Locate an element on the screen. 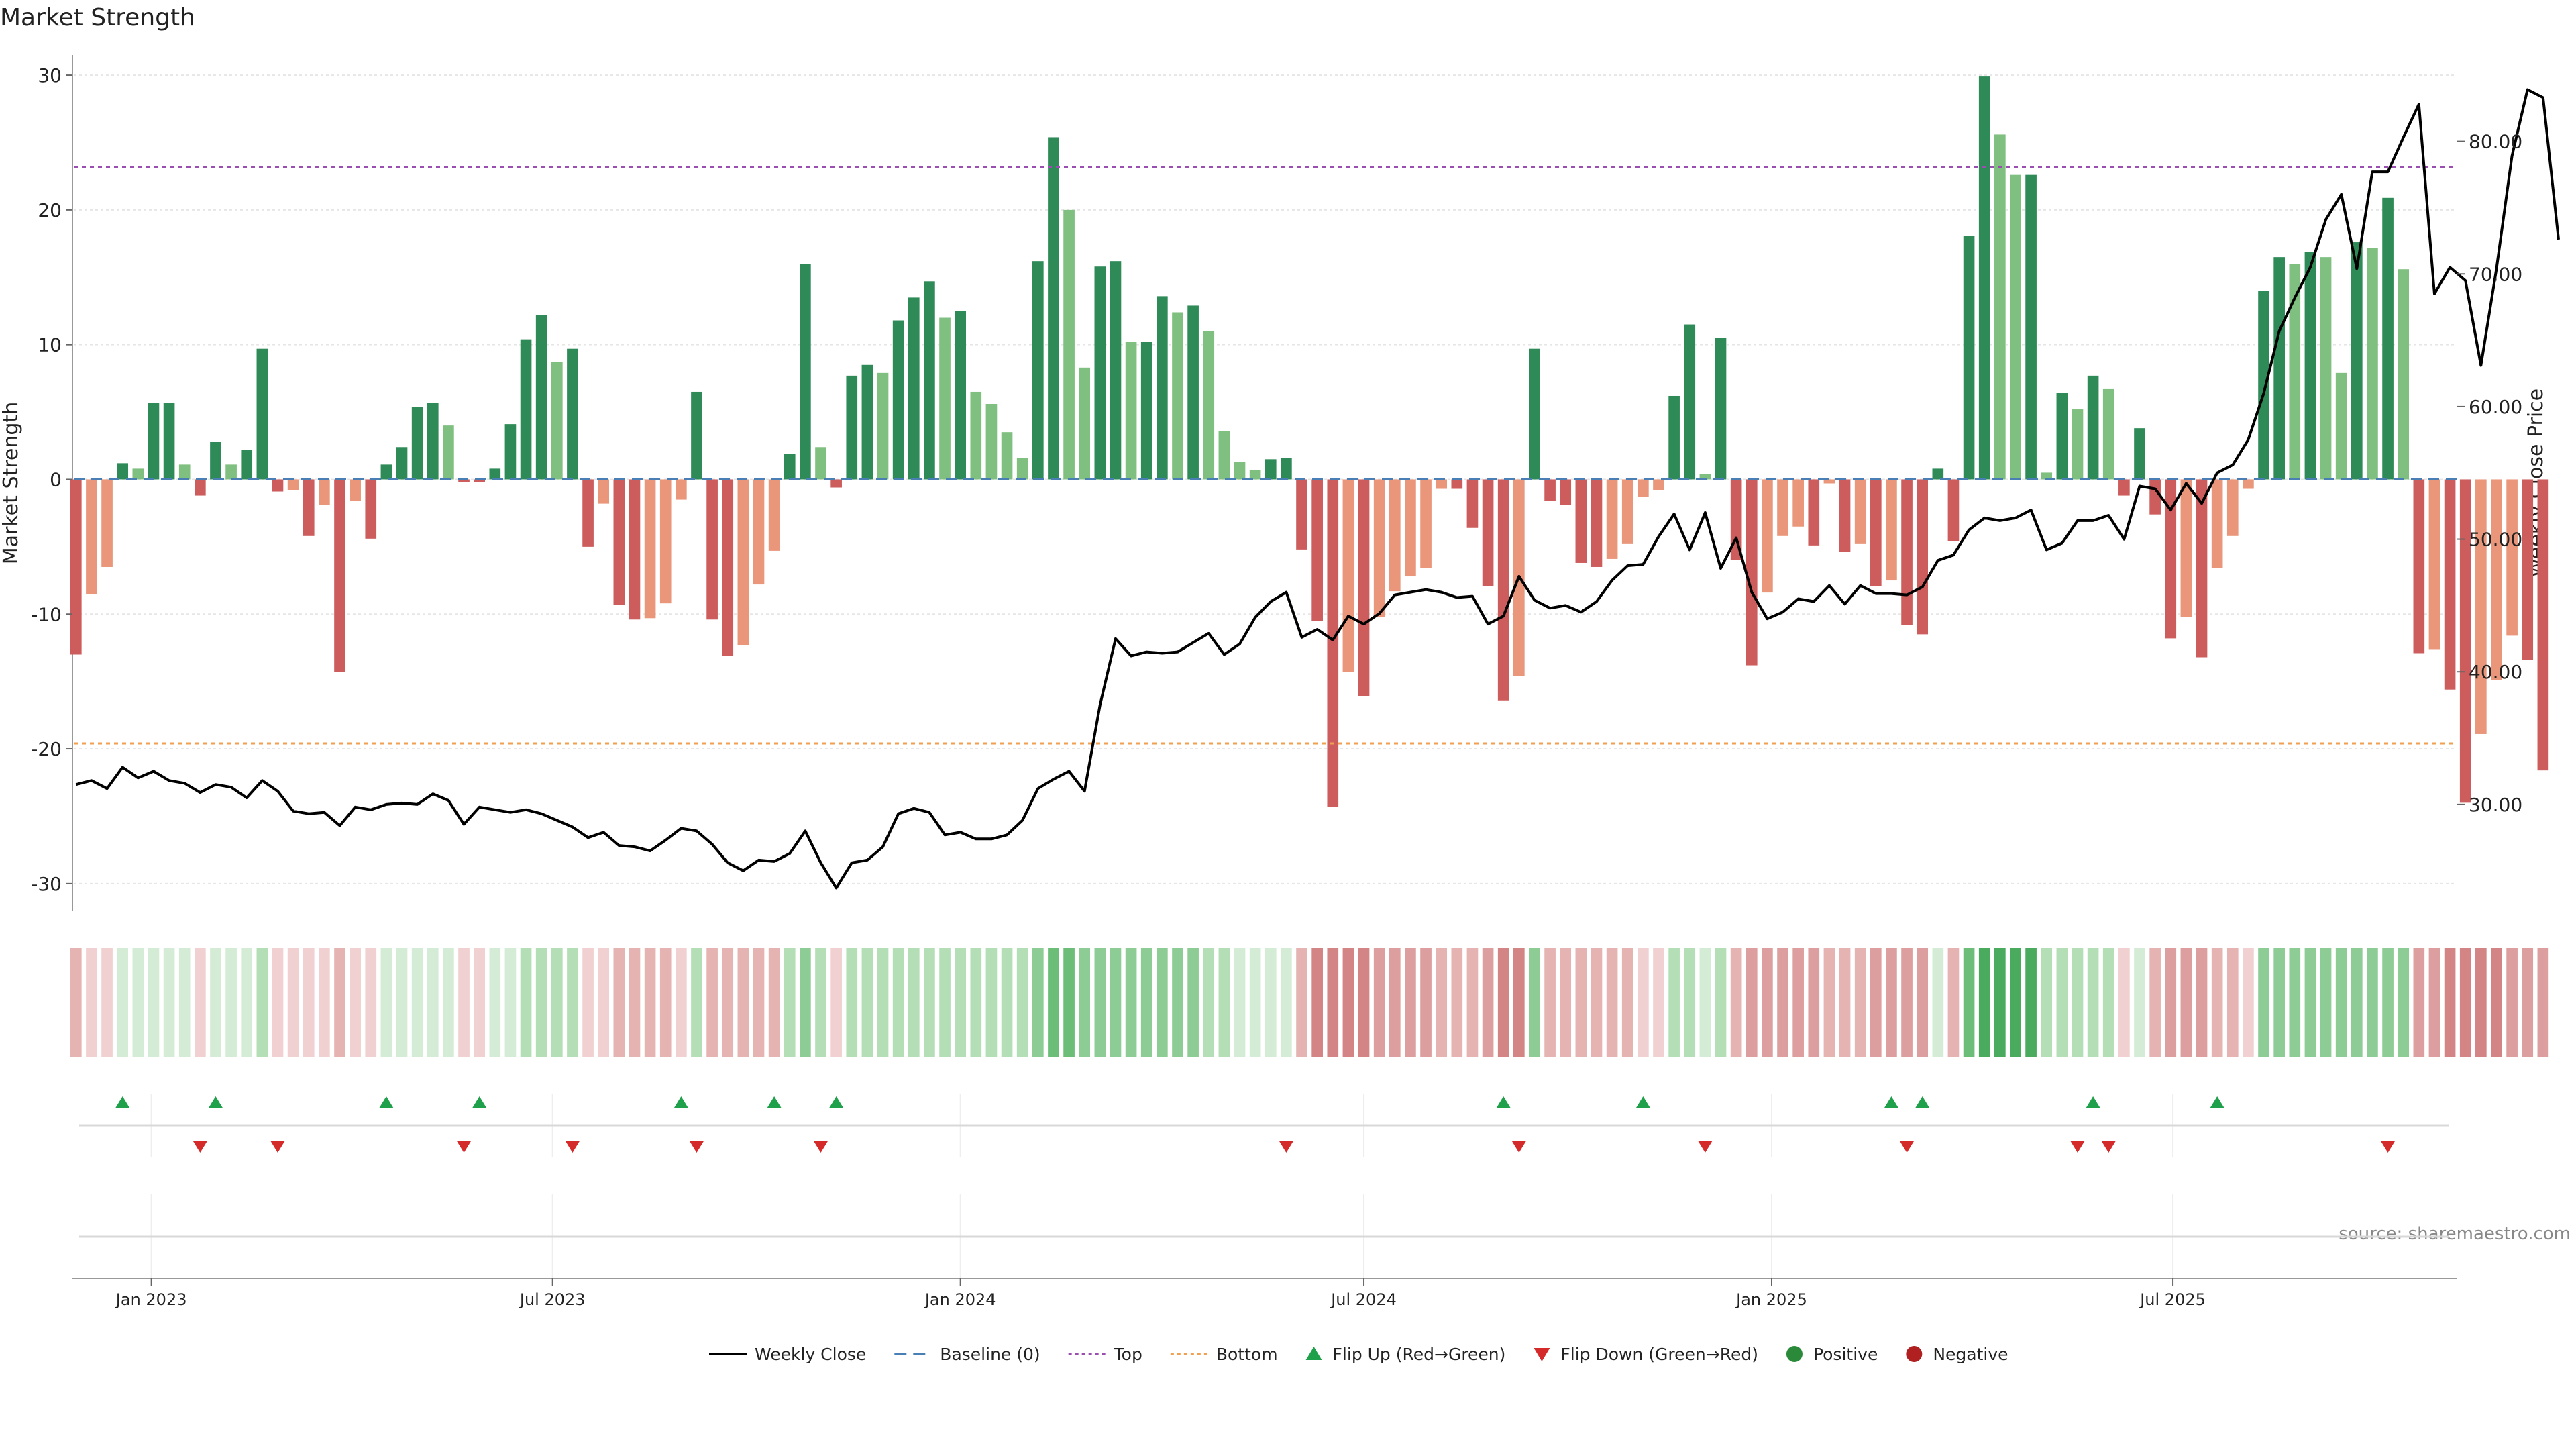 The width and height of the screenshot is (2576, 1452). y2-tick-label: 30.00 is located at coordinates (2495, 805).